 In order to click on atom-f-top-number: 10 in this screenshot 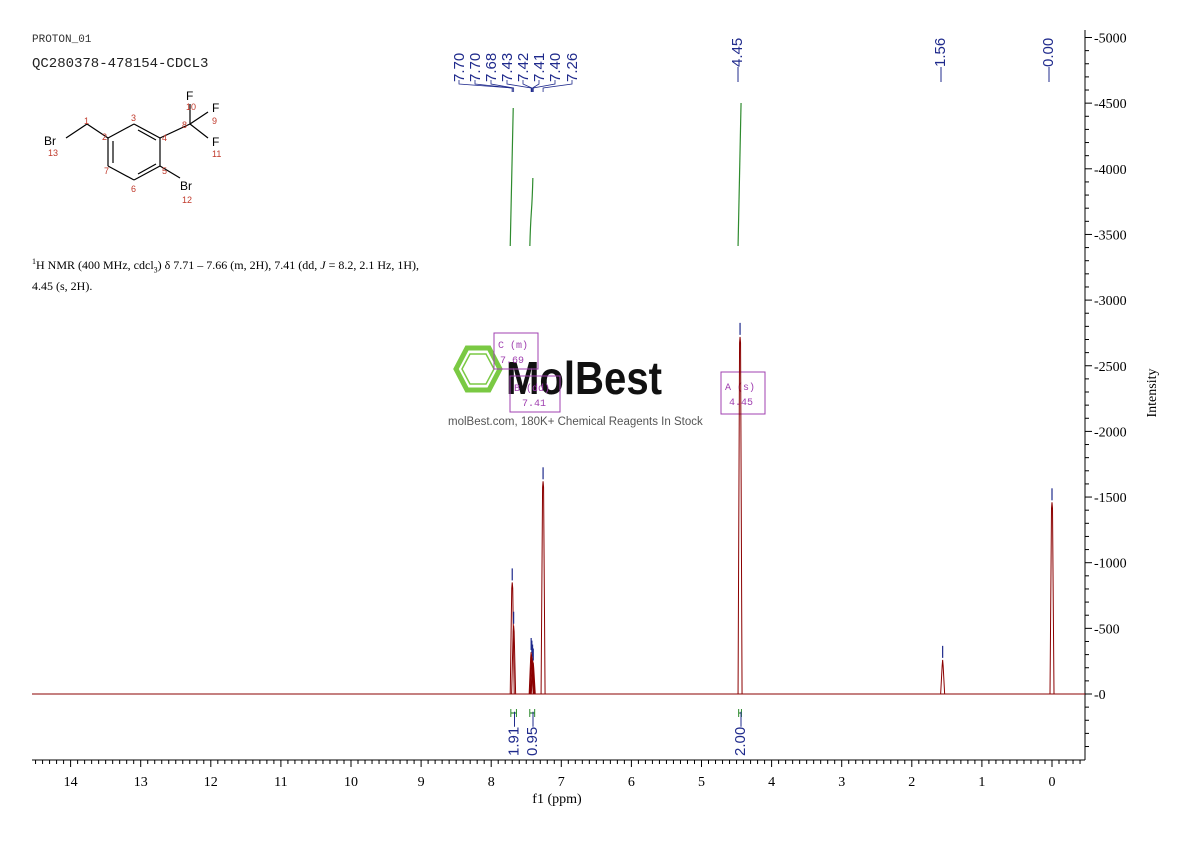, I will do `click(191, 107)`.